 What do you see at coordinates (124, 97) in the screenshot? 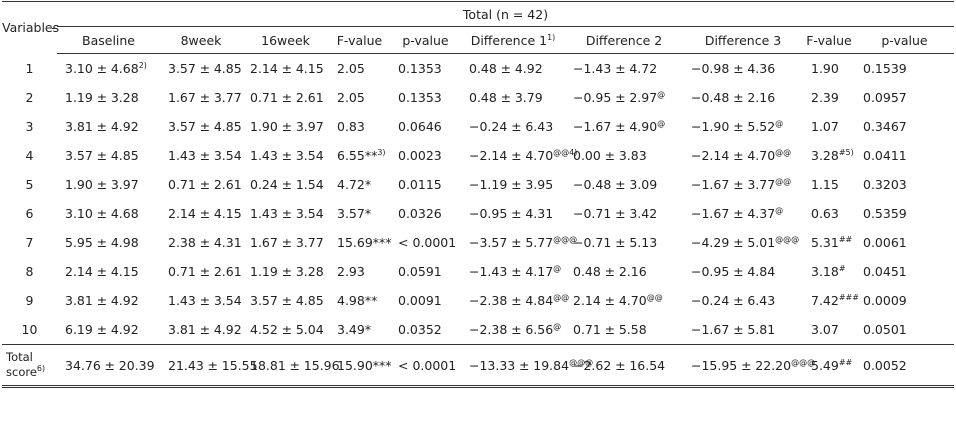
I see `sd-value: 3.28` at bounding box center [124, 97].